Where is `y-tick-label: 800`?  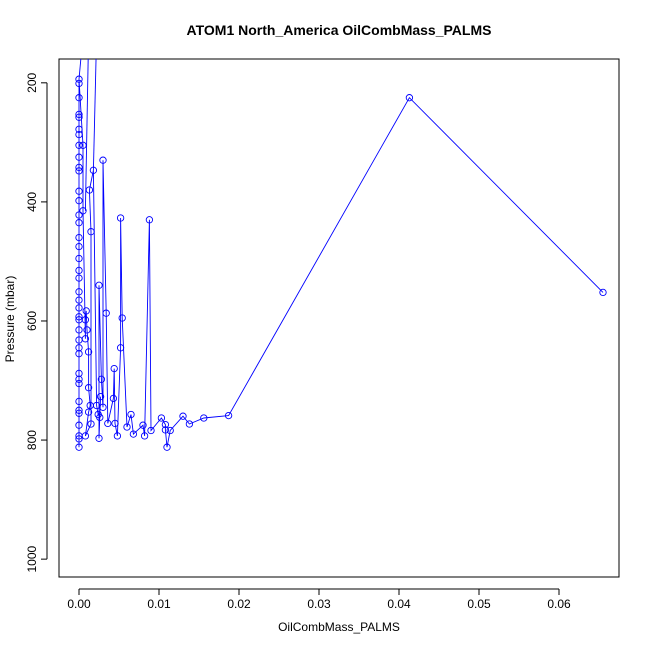 y-tick-label: 800 is located at coordinates (32, 440).